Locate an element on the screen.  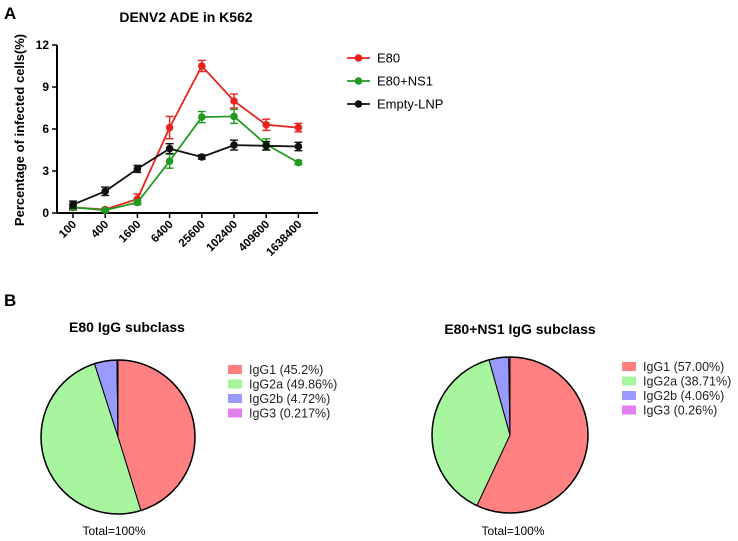
pie1-footer: Total=100% is located at coordinates (113, 531).